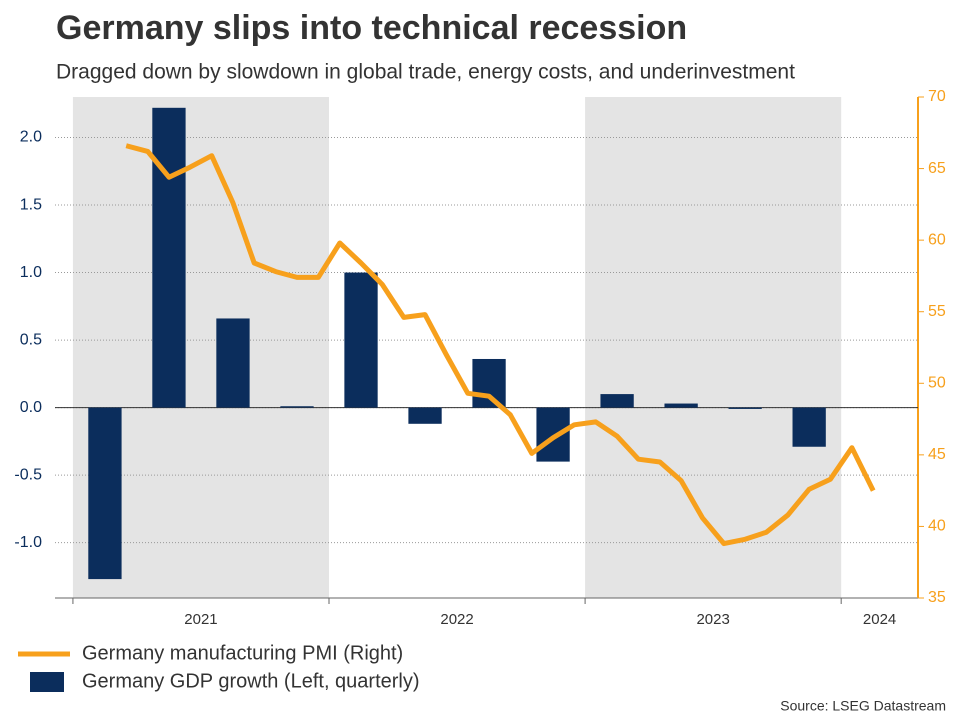  I want to click on y2-tick-label: 65, so click(937, 168).